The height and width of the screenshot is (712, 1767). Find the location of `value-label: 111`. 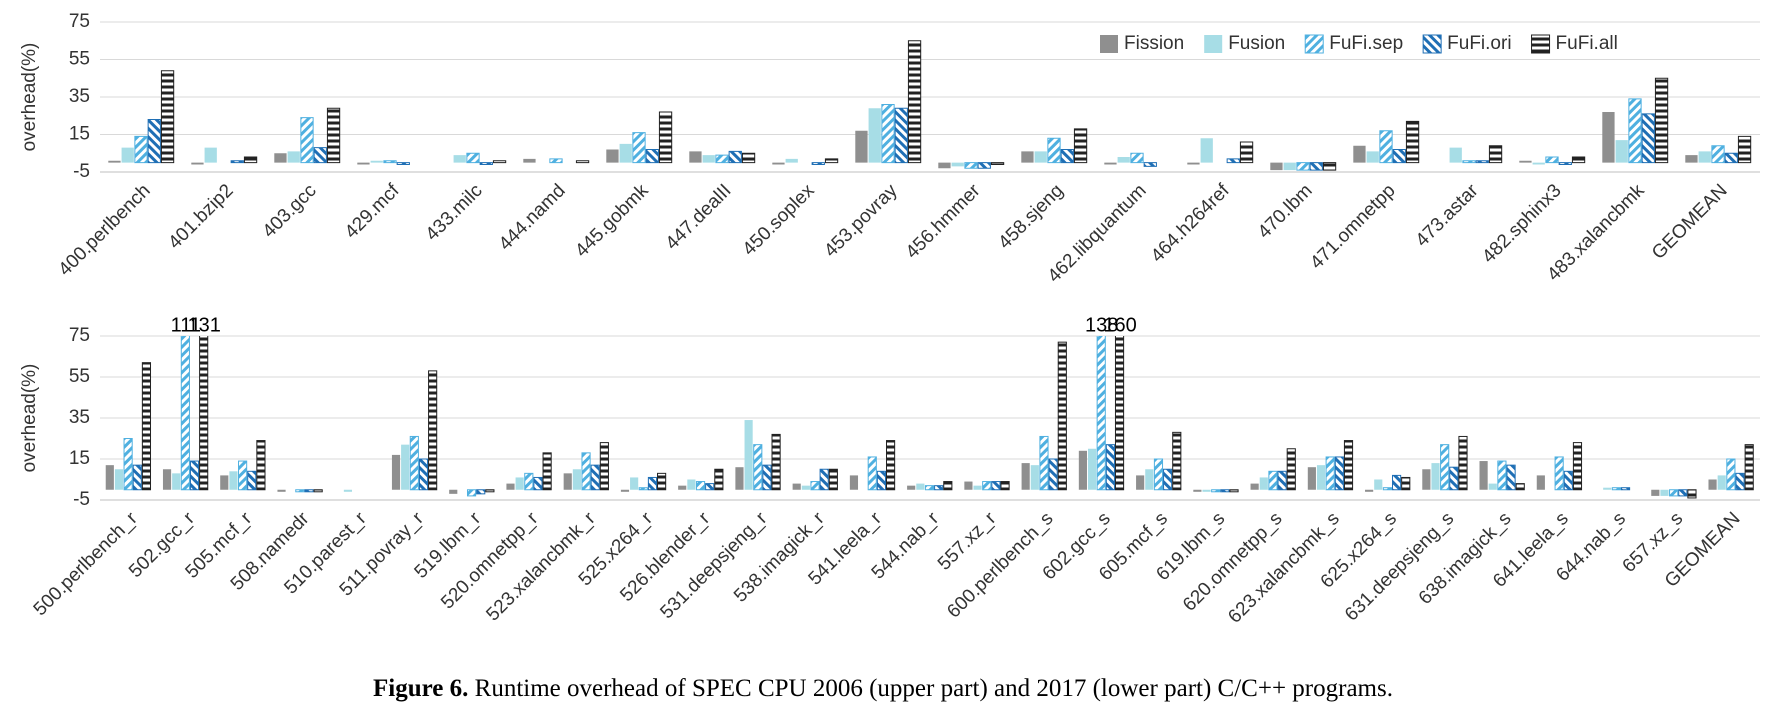

value-label: 111 is located at coordinates (186, 325).